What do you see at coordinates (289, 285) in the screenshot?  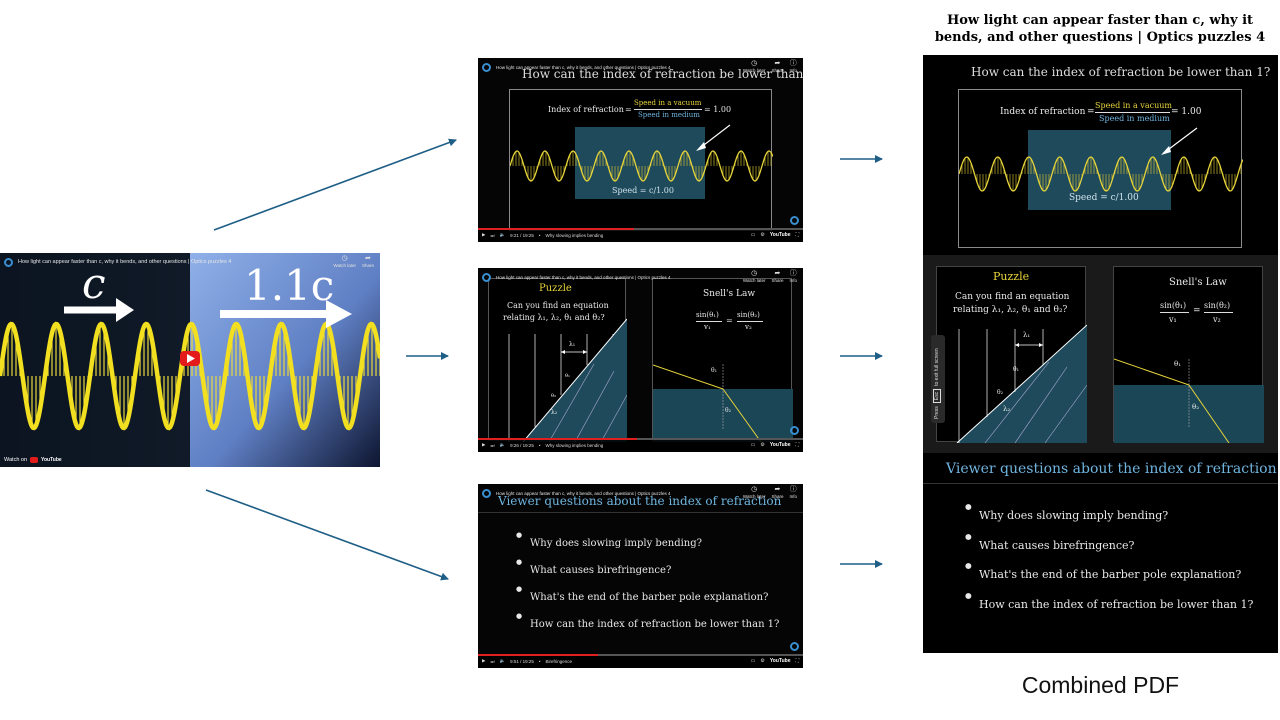 I see `thumbnail-speed-1-1c: 1.1c` at bounding box center [289, 285].